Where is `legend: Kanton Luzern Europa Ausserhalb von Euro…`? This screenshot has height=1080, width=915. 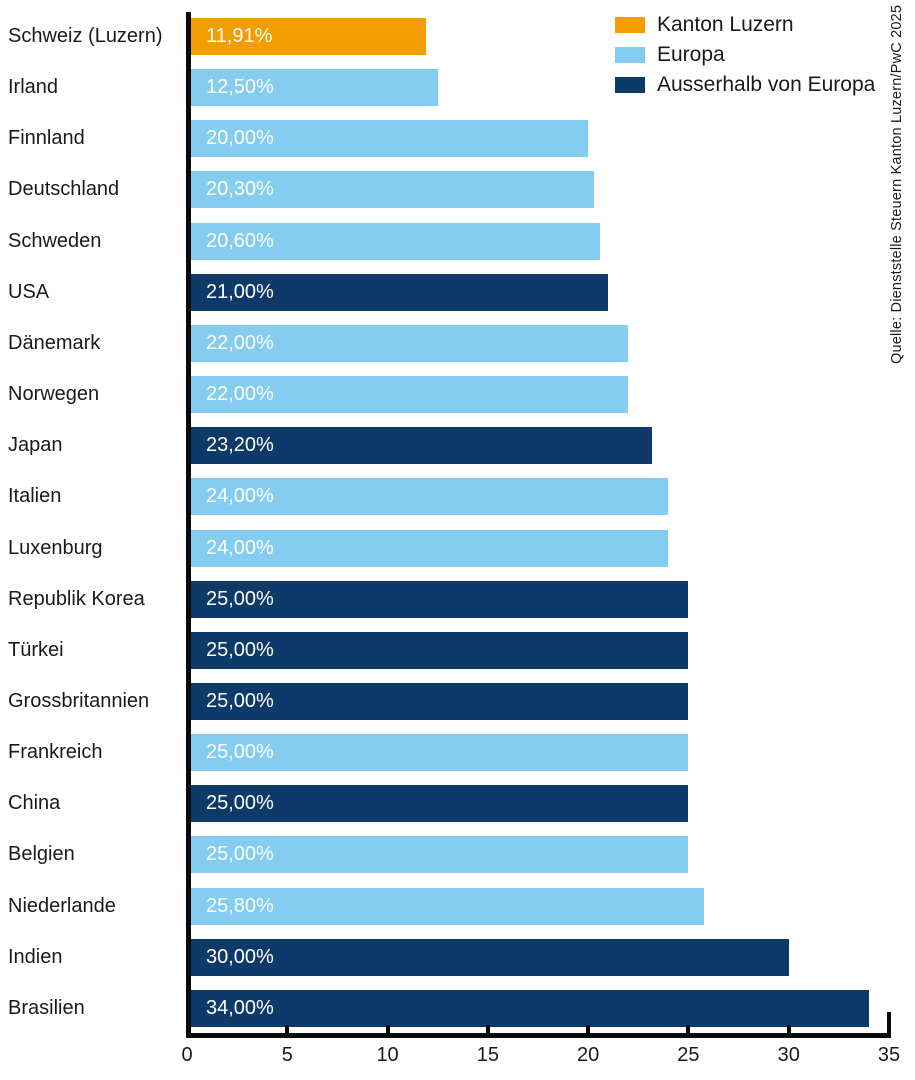
legend: Kanton Luzern Europa Ausserhalb von Euro… is located at coordinates (745, 54).